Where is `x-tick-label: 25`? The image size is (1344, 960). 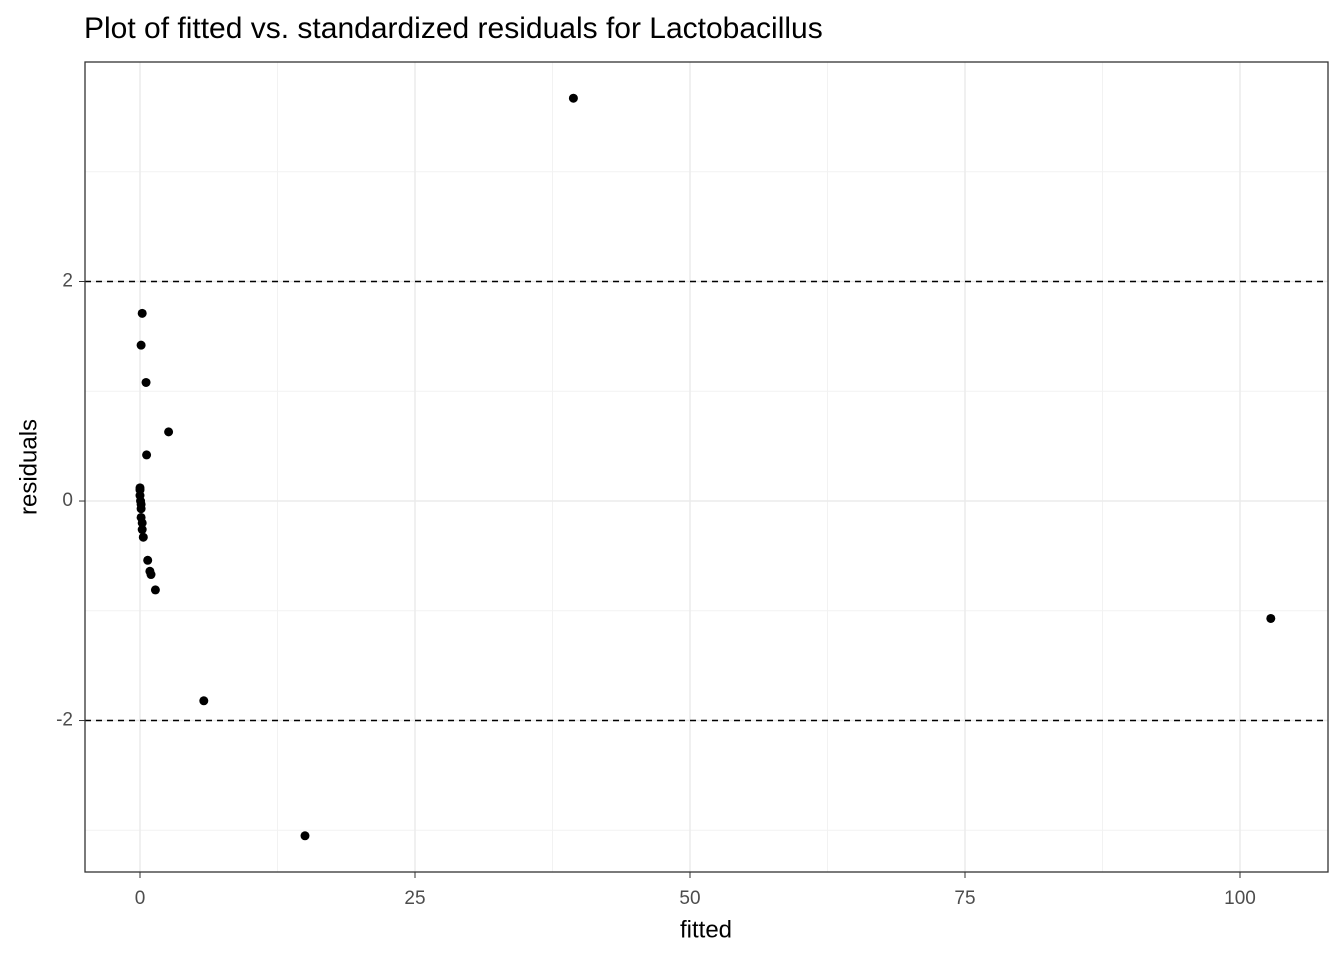
x-tick-label: 25 is located at coordinates (414, 898).